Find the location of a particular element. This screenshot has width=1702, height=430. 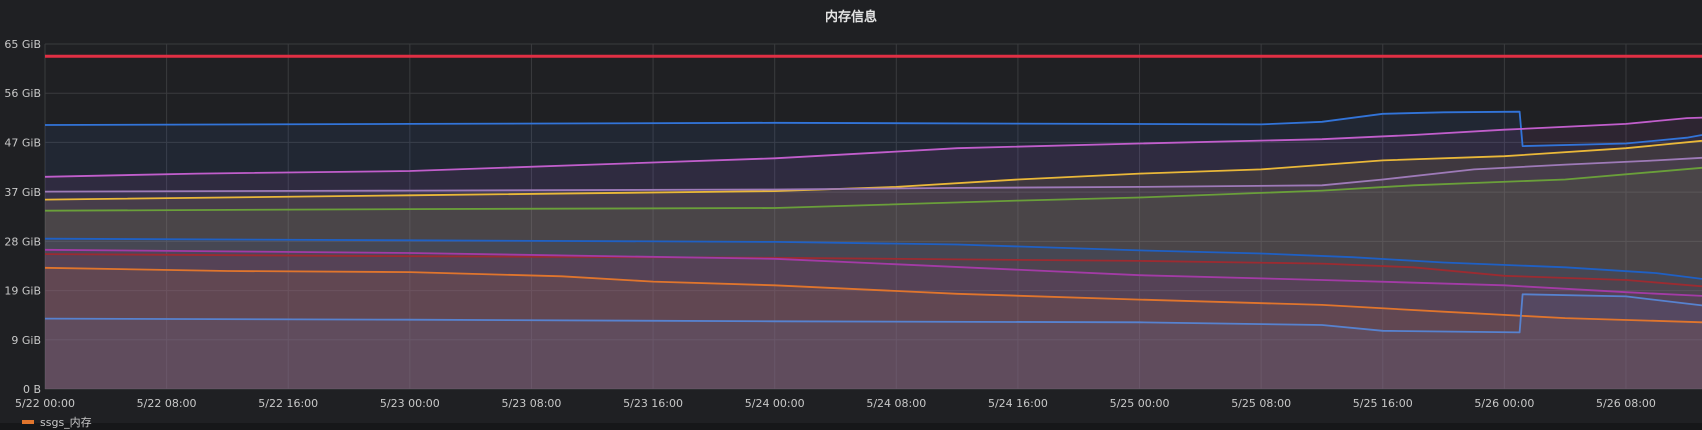

legend-label: ssgs_内存 is located at coordinates (66, 422).